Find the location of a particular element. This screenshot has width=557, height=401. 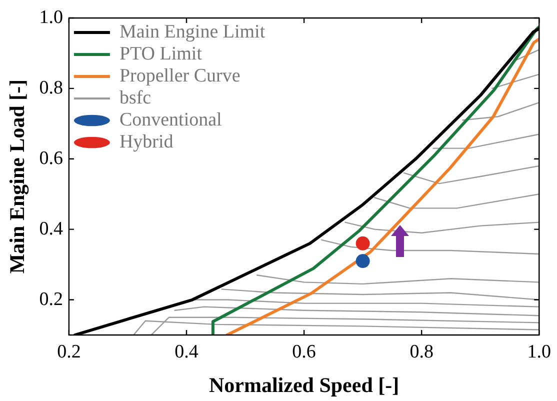

y-tick-label: 1.0 is located at coordinates (51, 17).